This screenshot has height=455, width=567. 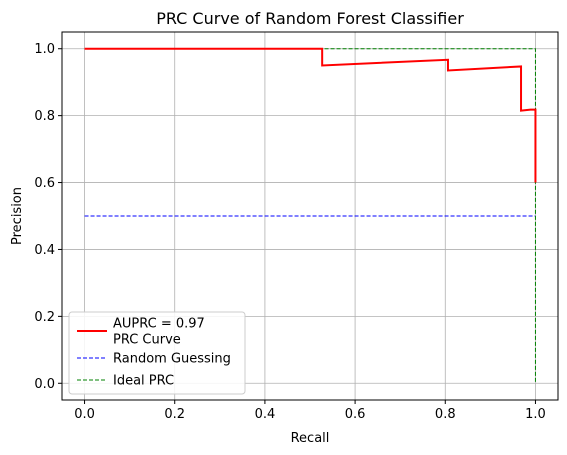 I want to click on y-tick-label: 0.8, so click(x=44, y=116).